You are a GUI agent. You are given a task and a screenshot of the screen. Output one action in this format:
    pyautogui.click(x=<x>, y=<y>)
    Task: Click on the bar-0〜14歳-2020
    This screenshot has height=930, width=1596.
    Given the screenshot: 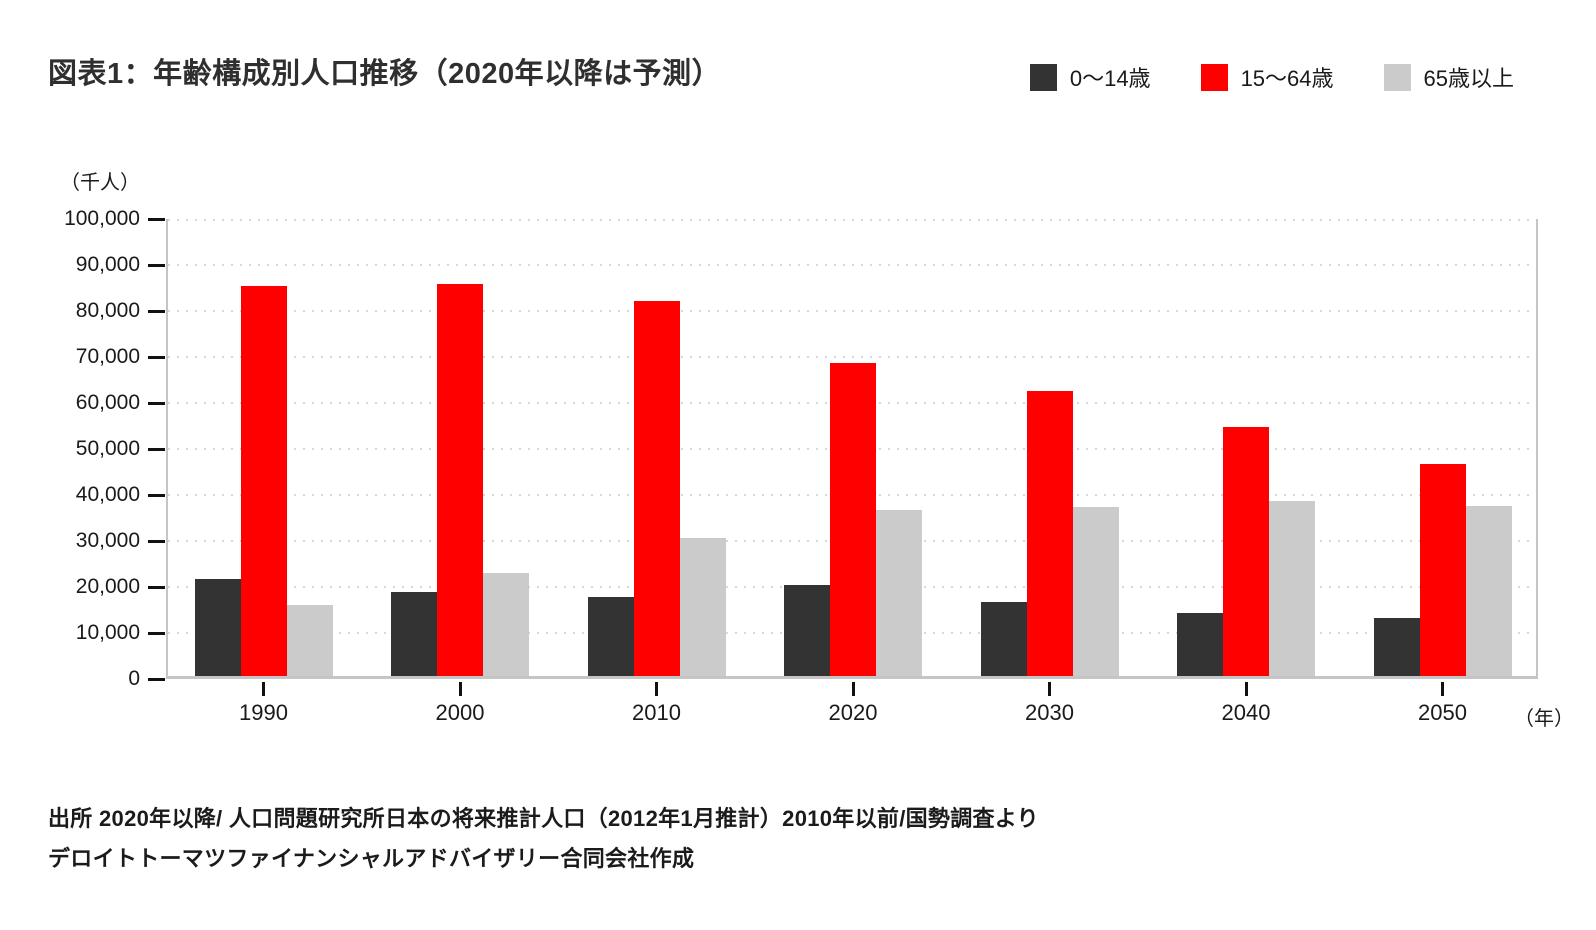 What is the action you would take?
    pyautogui.click(x=807, y=630)
    